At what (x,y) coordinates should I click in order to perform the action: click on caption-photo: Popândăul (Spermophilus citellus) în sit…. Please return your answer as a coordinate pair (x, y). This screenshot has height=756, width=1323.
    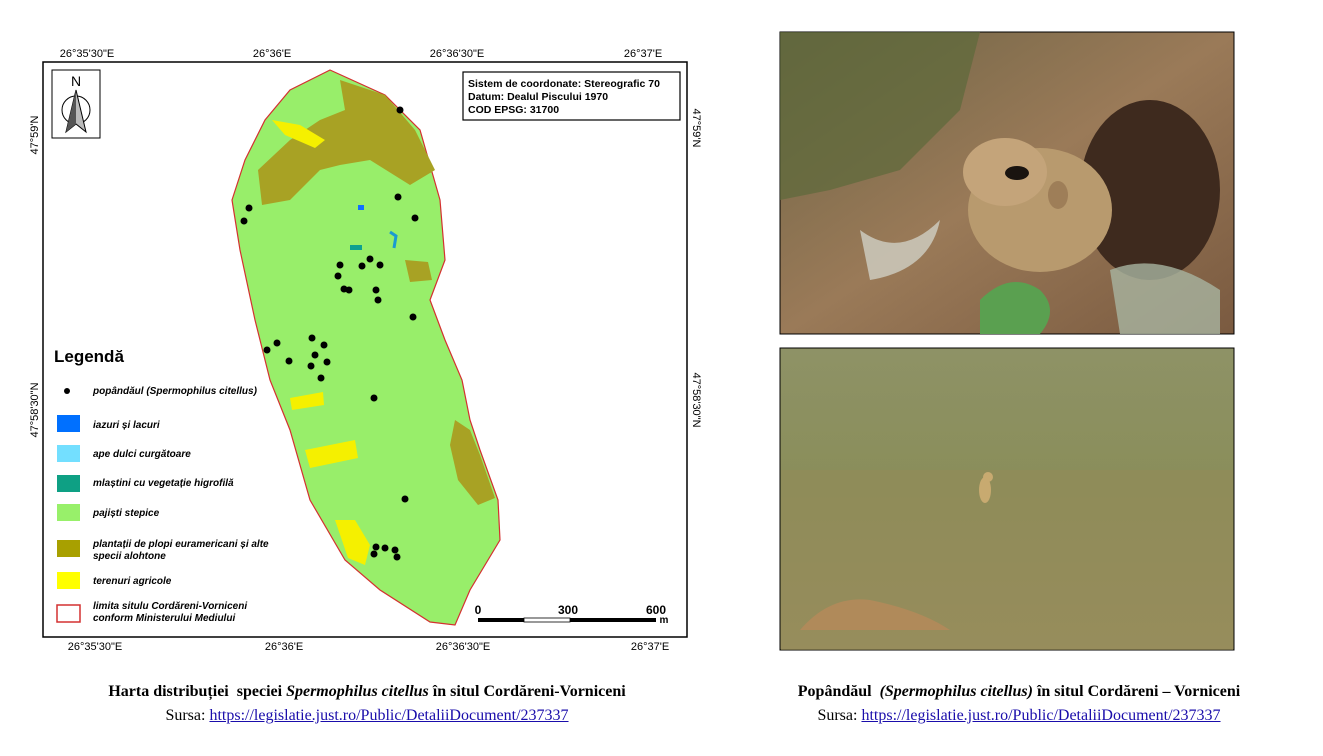
    Looking at the image, I should click on (1019, 704).